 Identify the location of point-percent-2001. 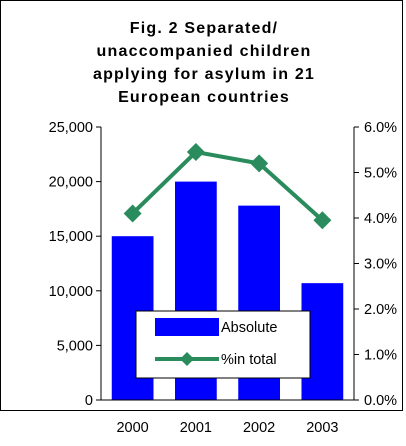
(195, 152).